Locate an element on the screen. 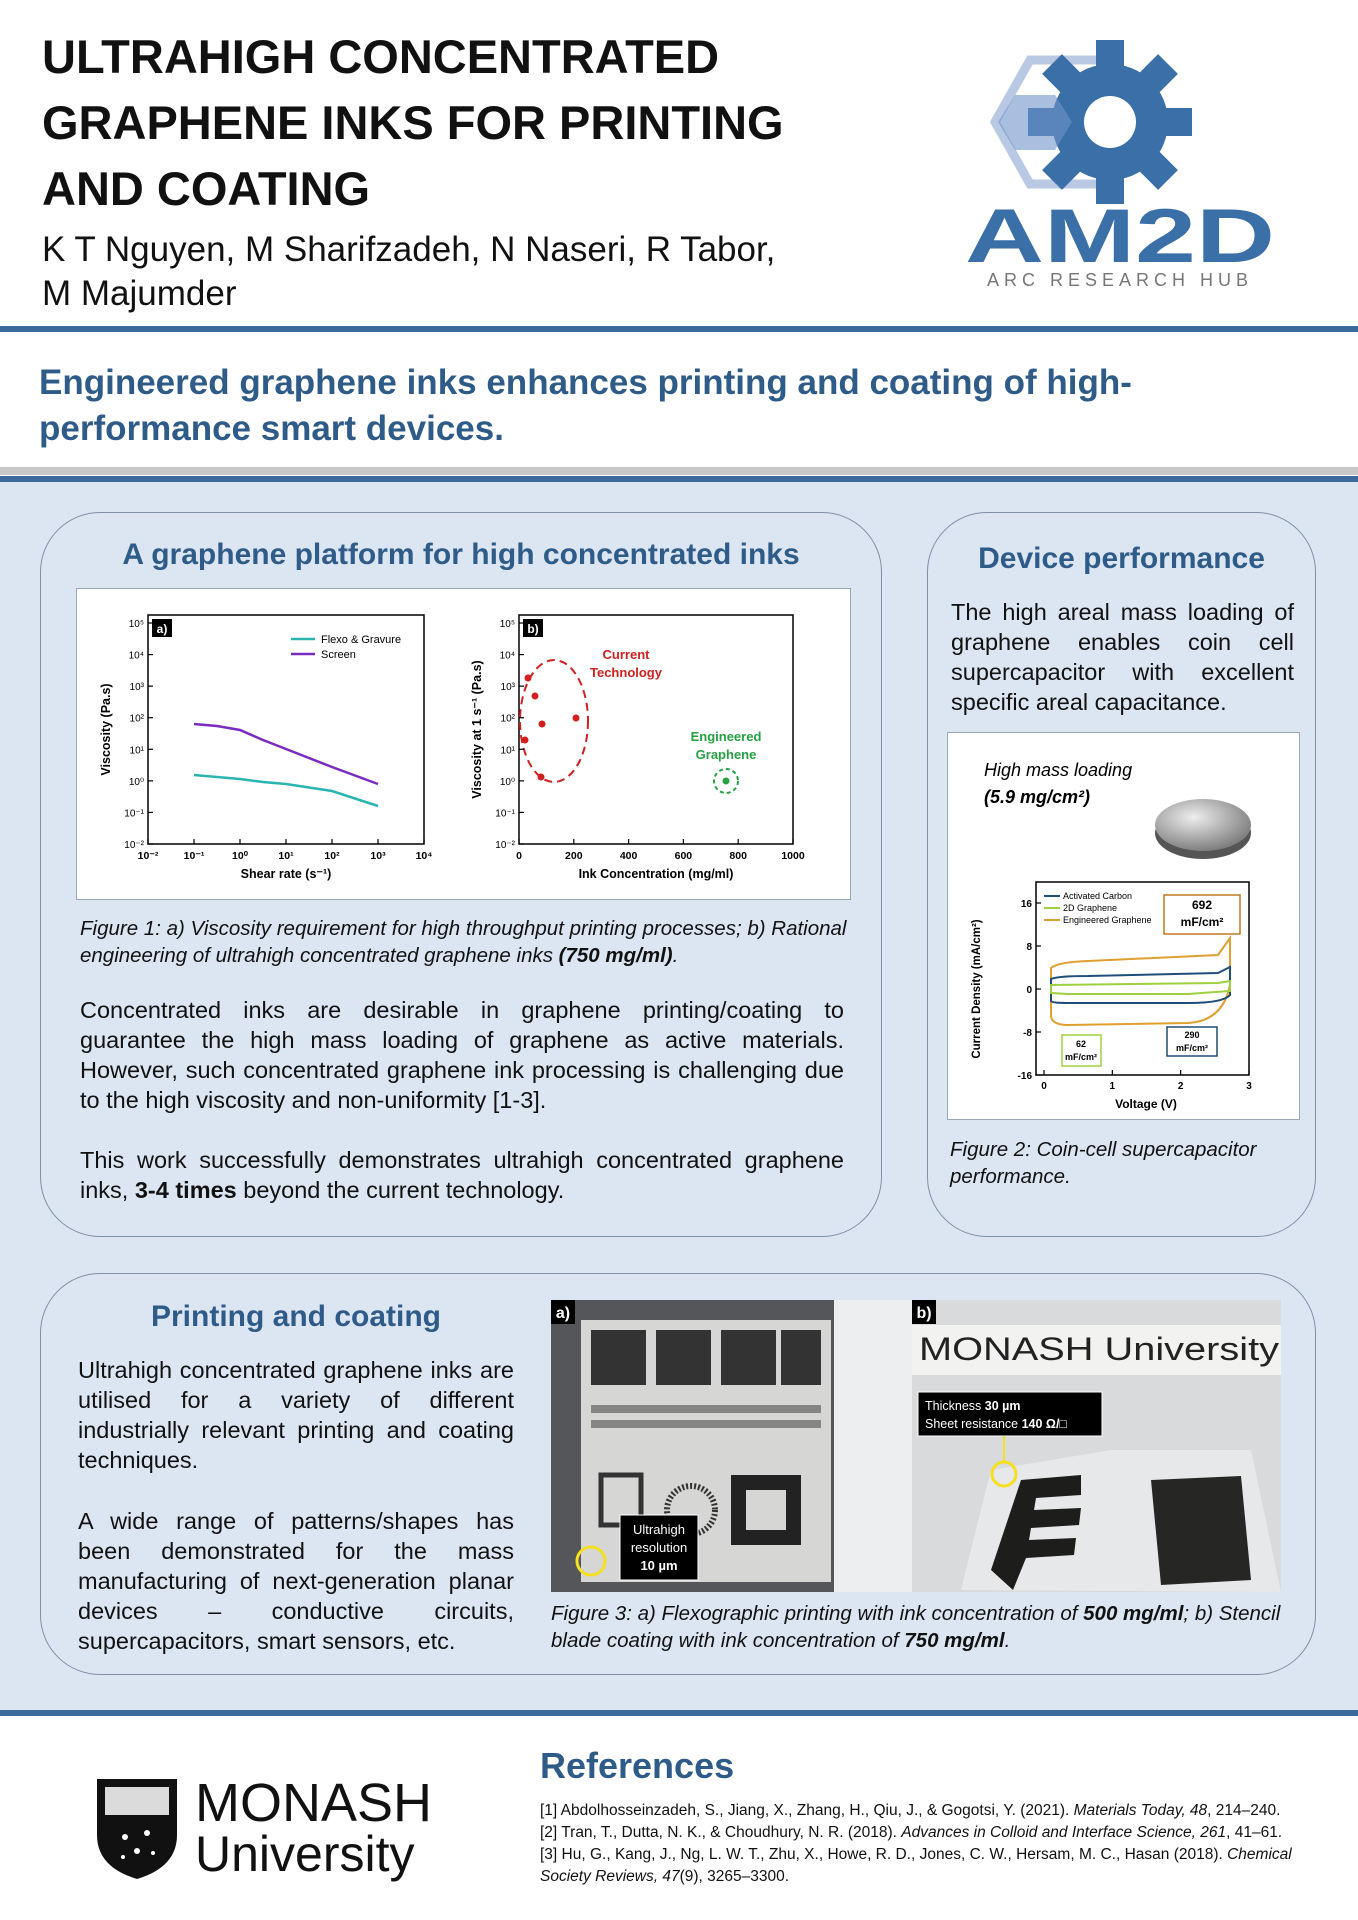 This screenshot has height=1920, width=1358. section-heading: Device performance is located at coordinates (1121, 558).